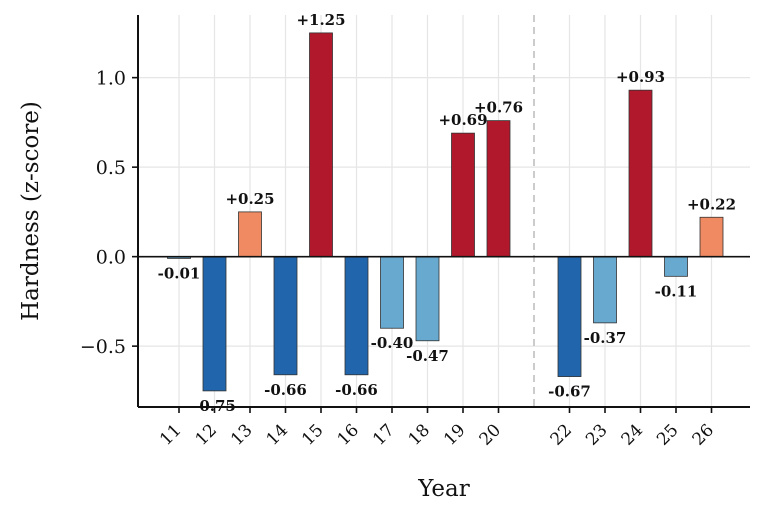 The height and width of the screenshot is (516, 774). What do you see at coordinates (596, 434) in the screenshot?
I see `x-tick-label-23: 23` at bounding box center [596, 434].